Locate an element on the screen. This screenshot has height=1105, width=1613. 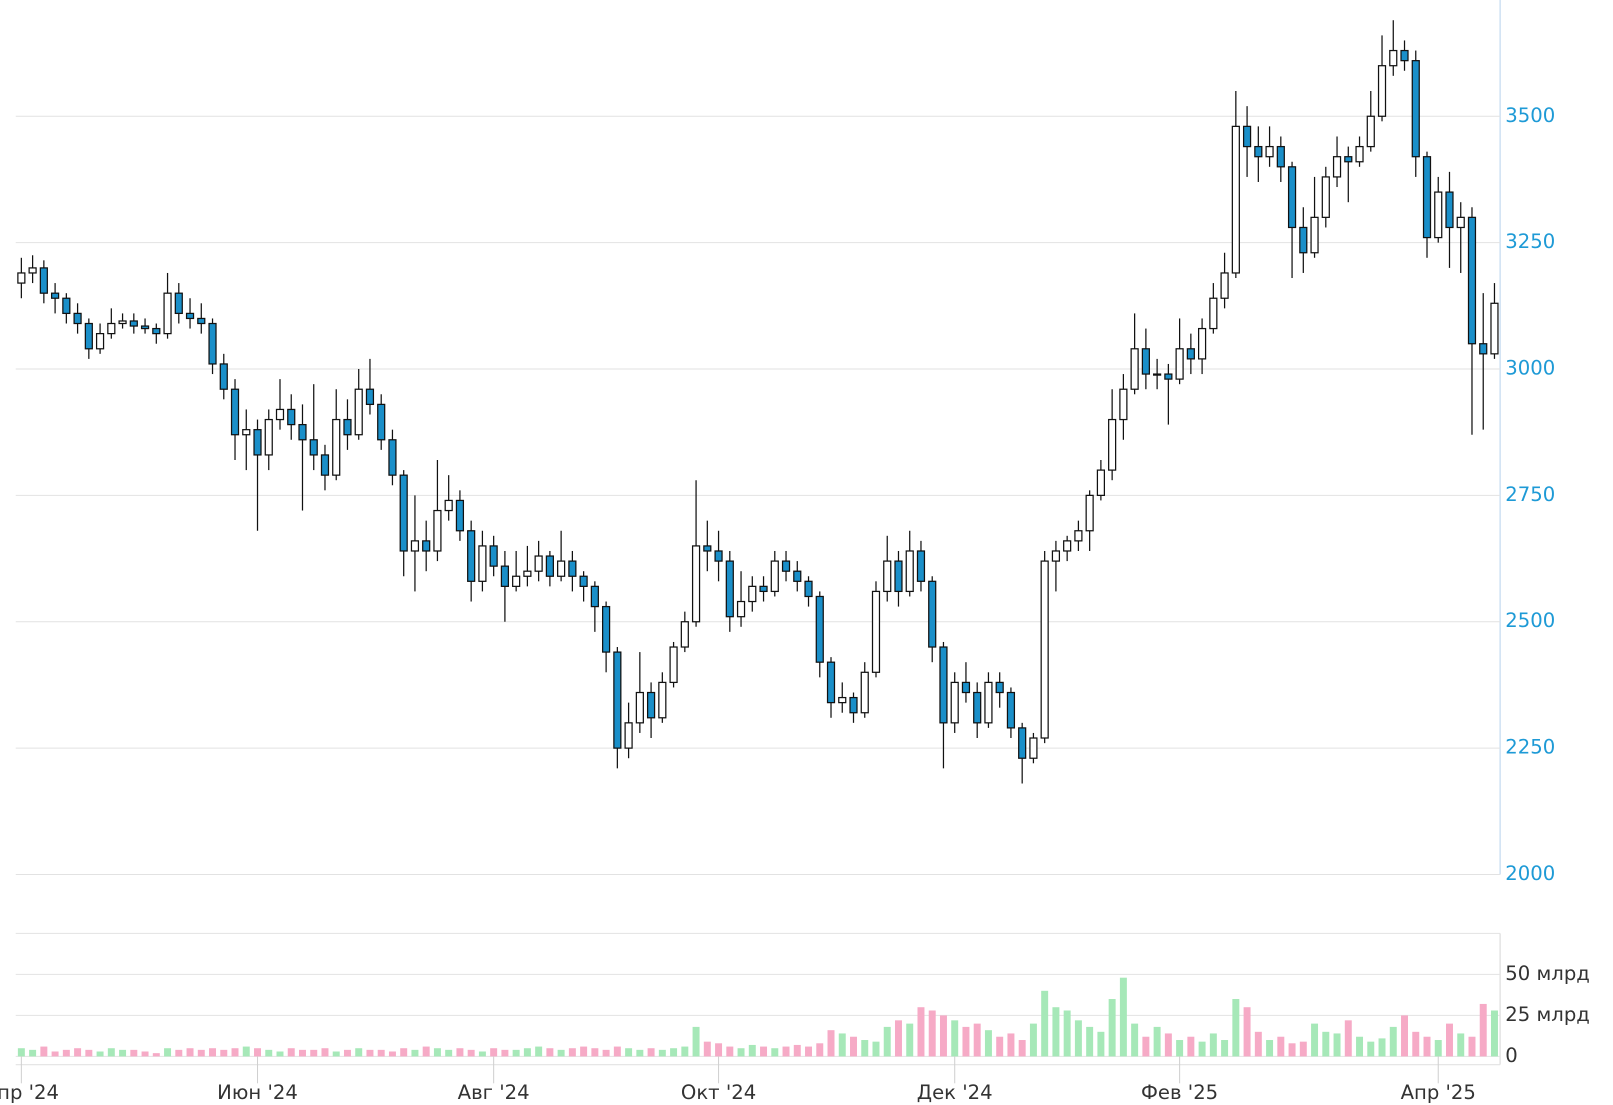
y-tick-label: 3000 is located at coordinates (1530, 368).